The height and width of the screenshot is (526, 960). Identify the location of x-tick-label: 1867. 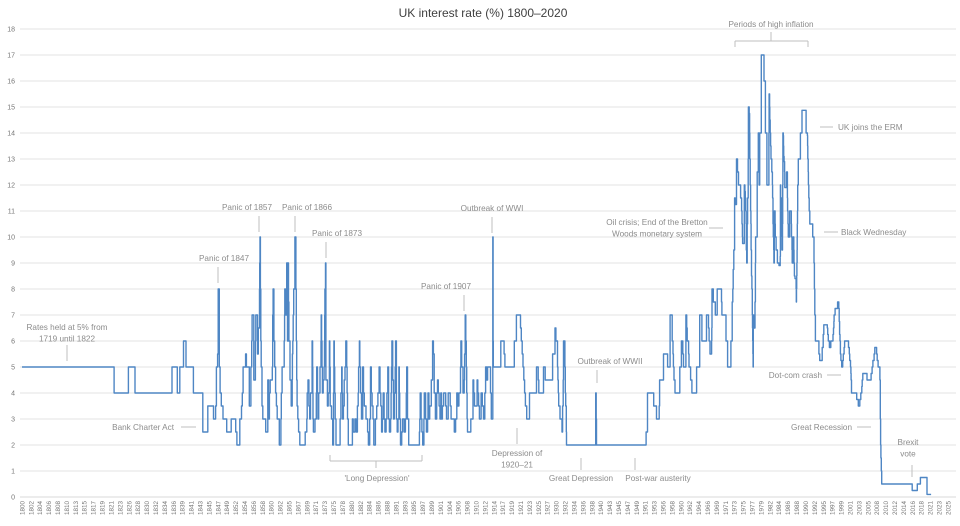
(298, 508).